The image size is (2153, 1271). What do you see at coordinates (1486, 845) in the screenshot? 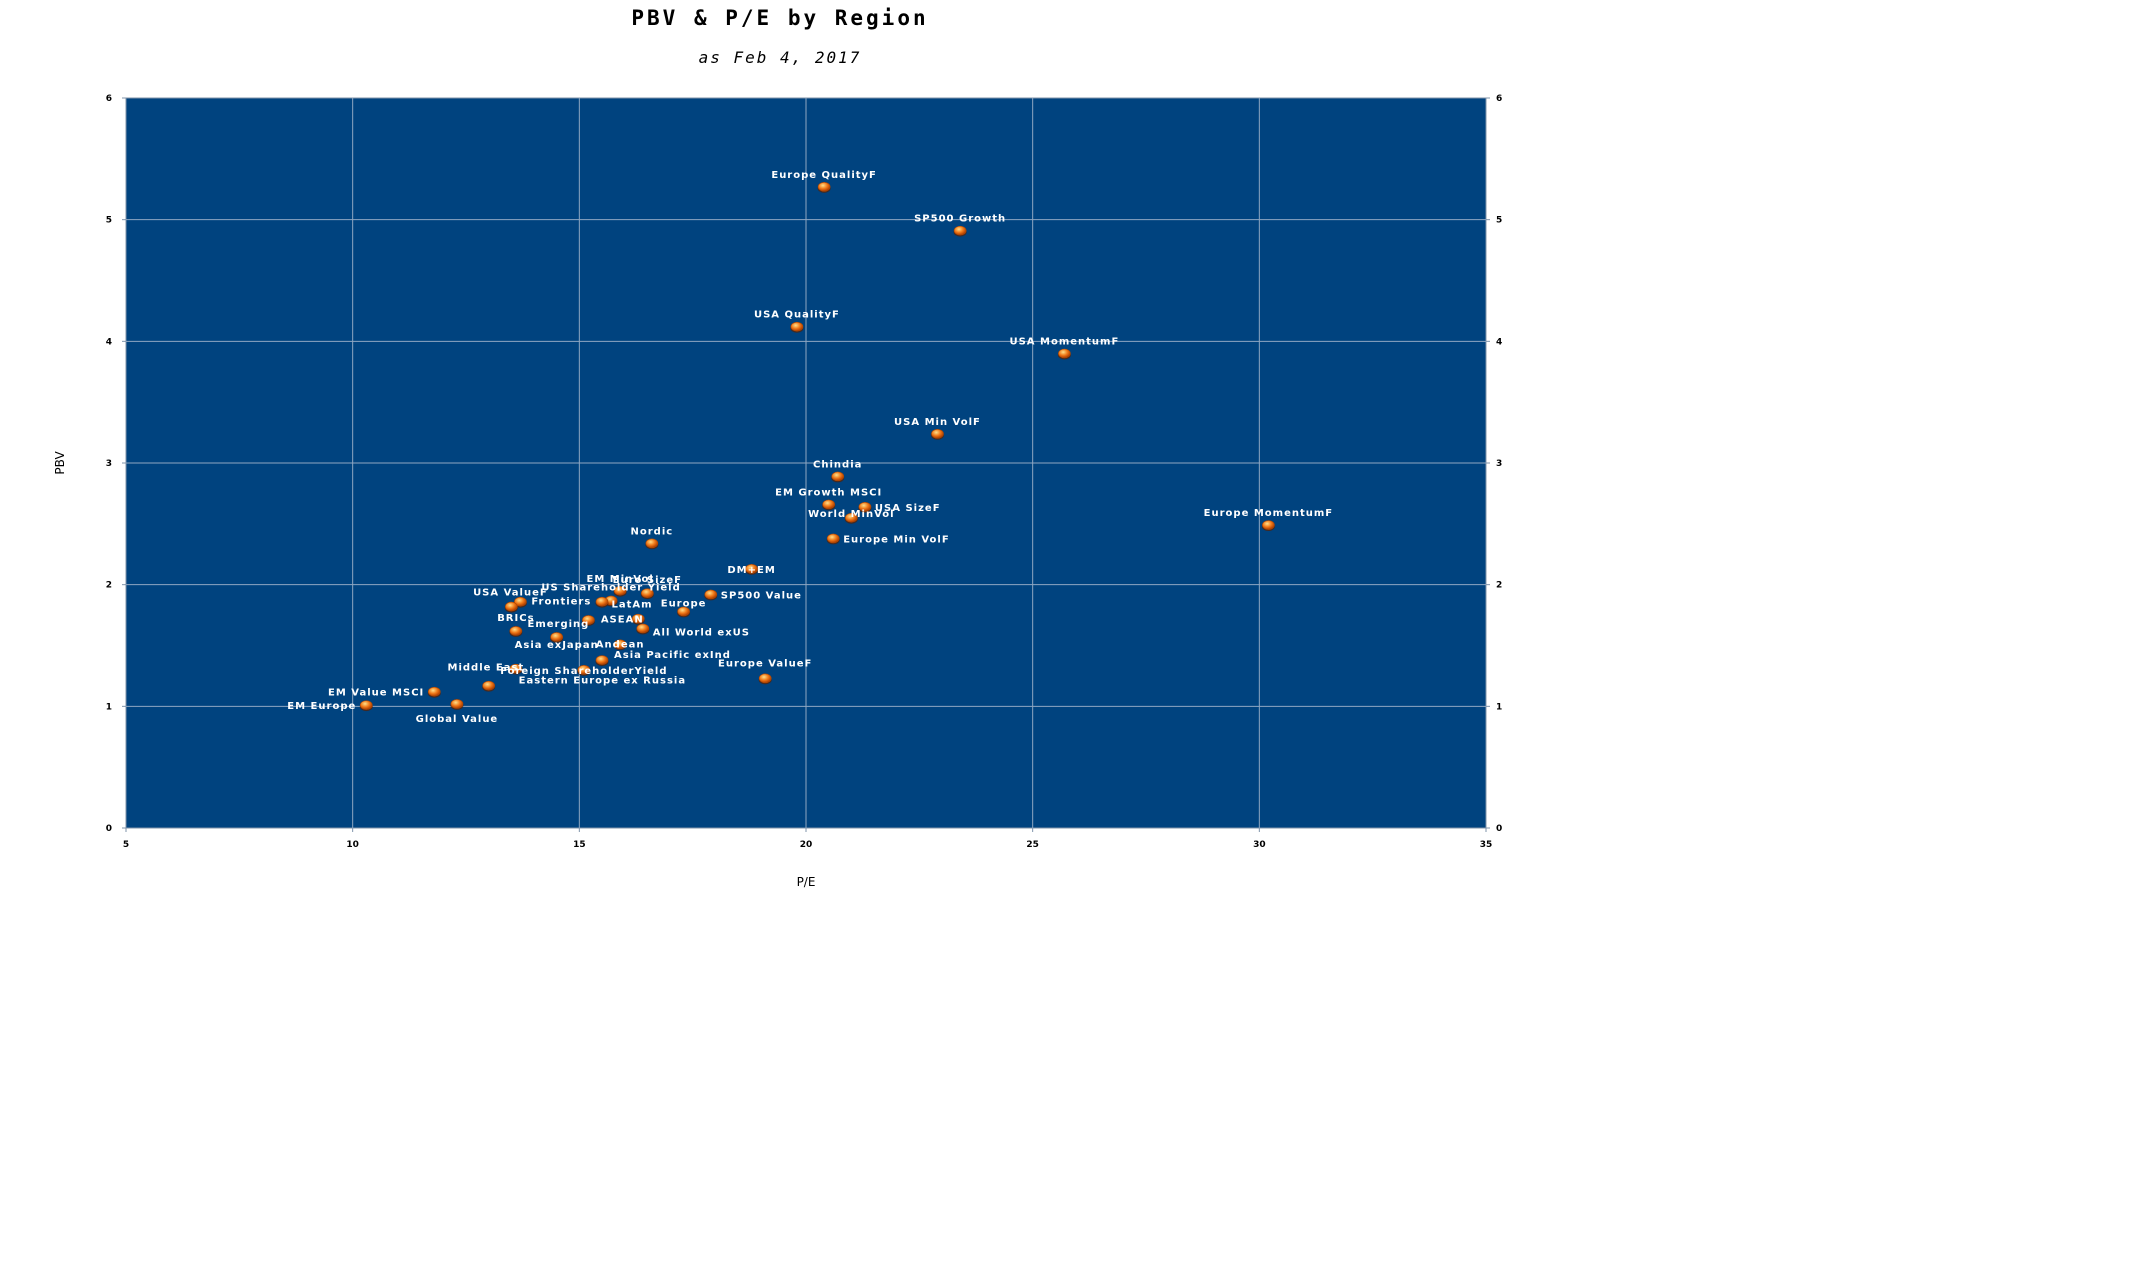
I see `x-tick-label: 35` at bounding box center [1486, 845].